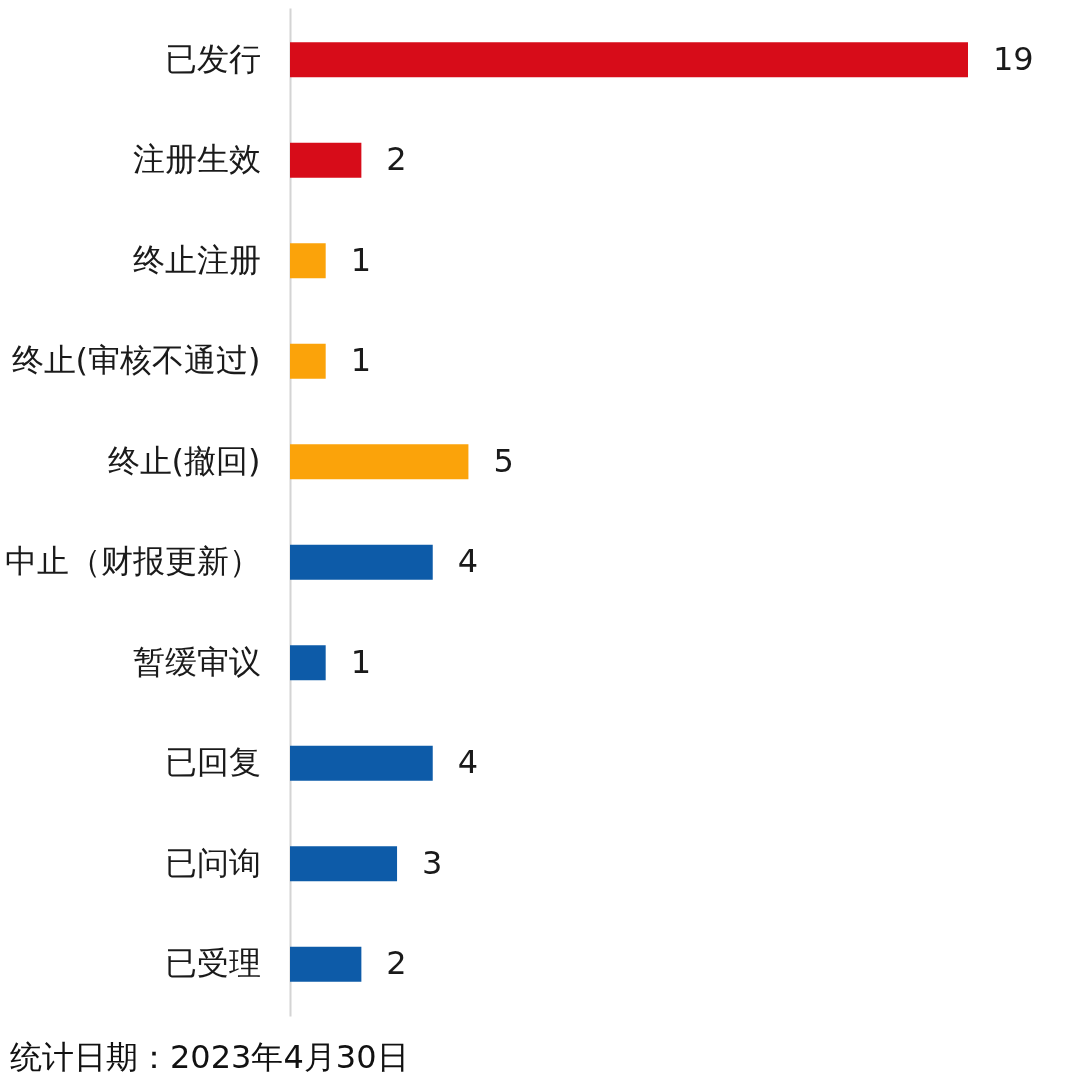 The image size is (1080, 1092). Describe the element at coordinates (184, 460) in the screenshot. I see `y-tick-label: 终止(撤回)` at that location.